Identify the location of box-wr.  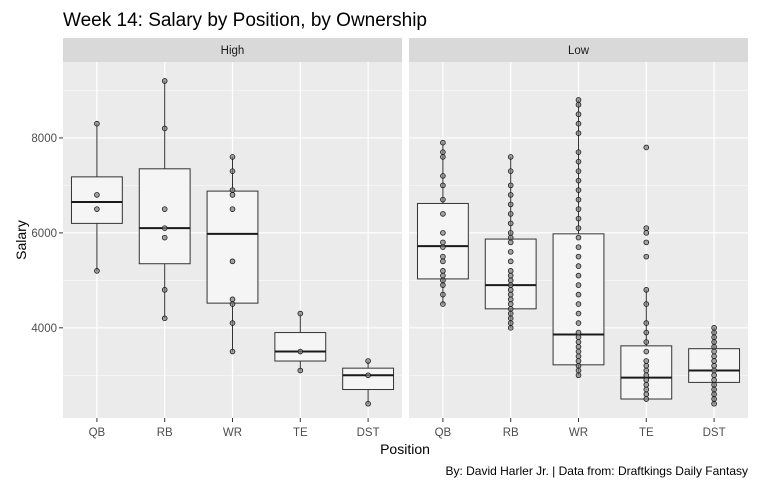
(578, 238).